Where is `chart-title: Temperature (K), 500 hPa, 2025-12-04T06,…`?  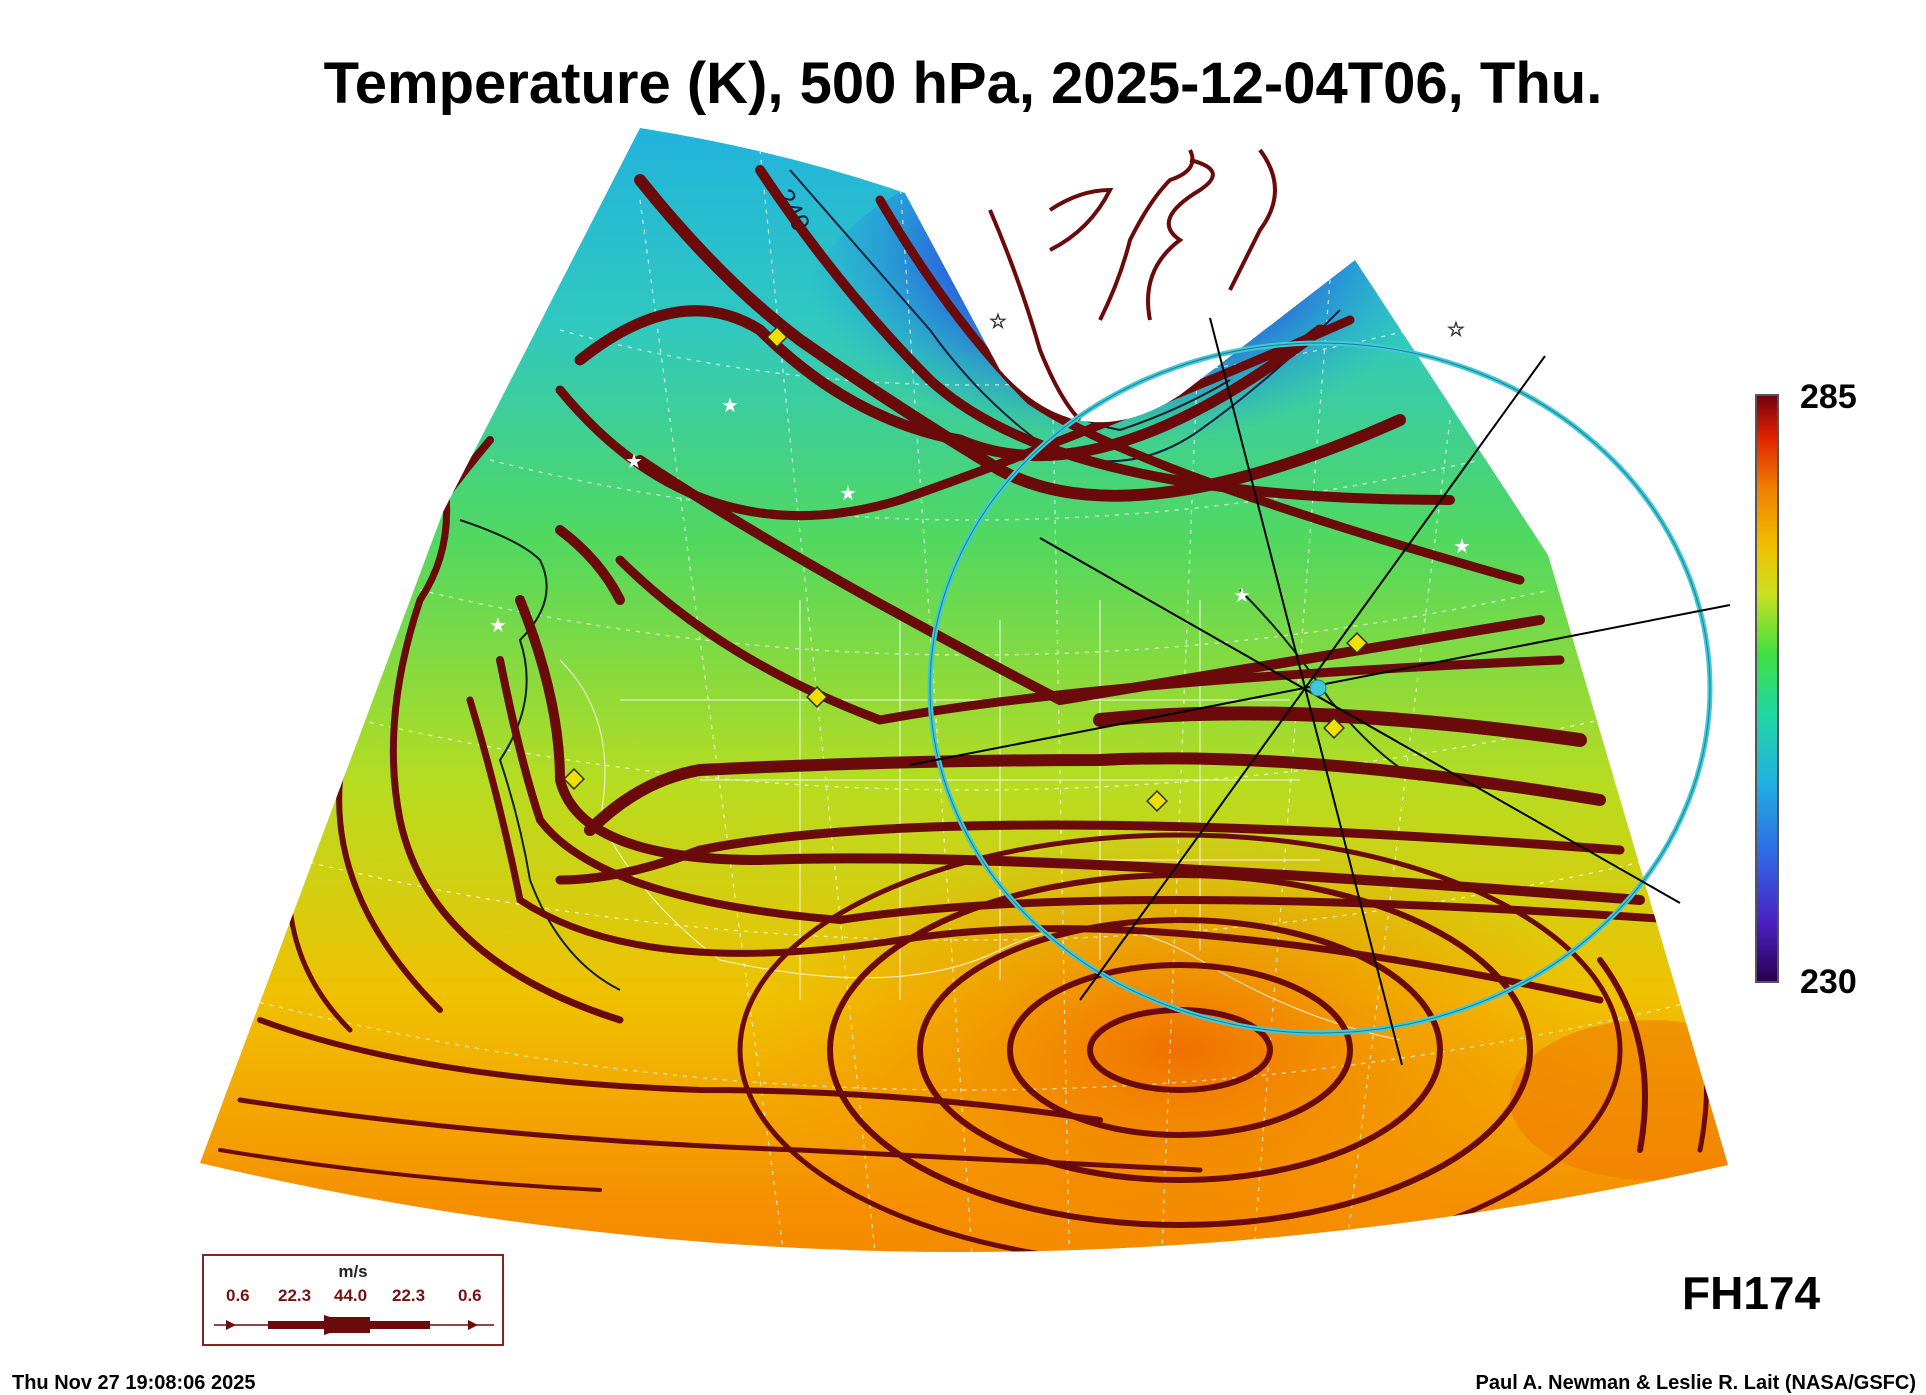
chart-title: Temperature (K), 500 hPa, 2025-12-04T06,… is located at coordinates (963, 83).